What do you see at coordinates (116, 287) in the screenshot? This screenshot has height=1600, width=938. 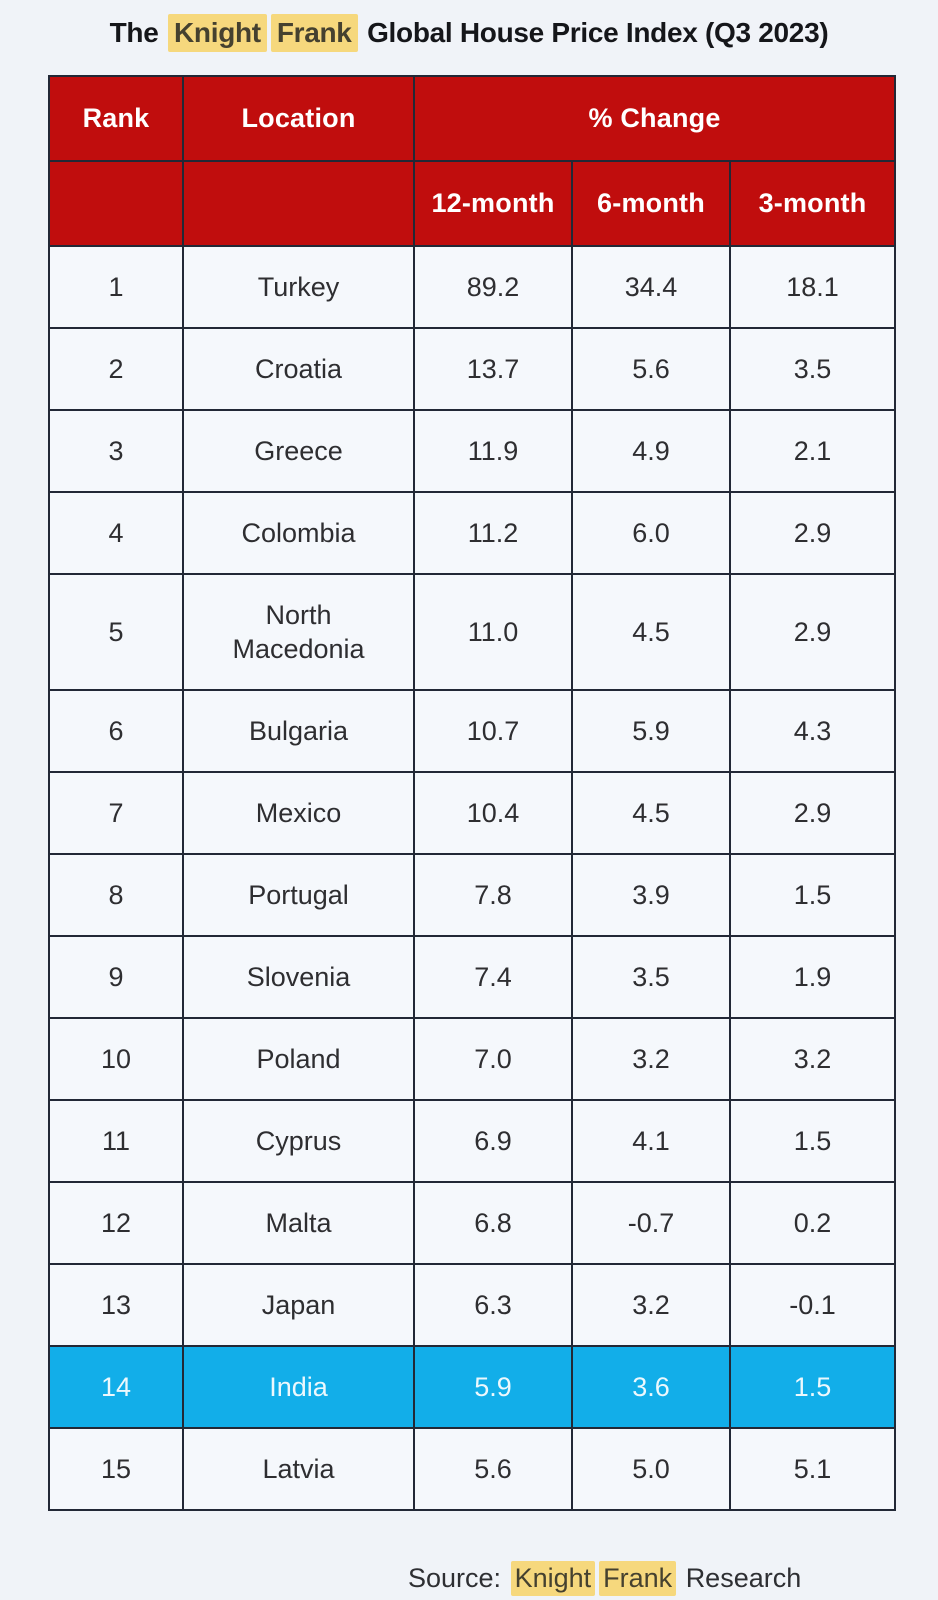 I see `rank-cell: 1` at bounding box center [116, 287].